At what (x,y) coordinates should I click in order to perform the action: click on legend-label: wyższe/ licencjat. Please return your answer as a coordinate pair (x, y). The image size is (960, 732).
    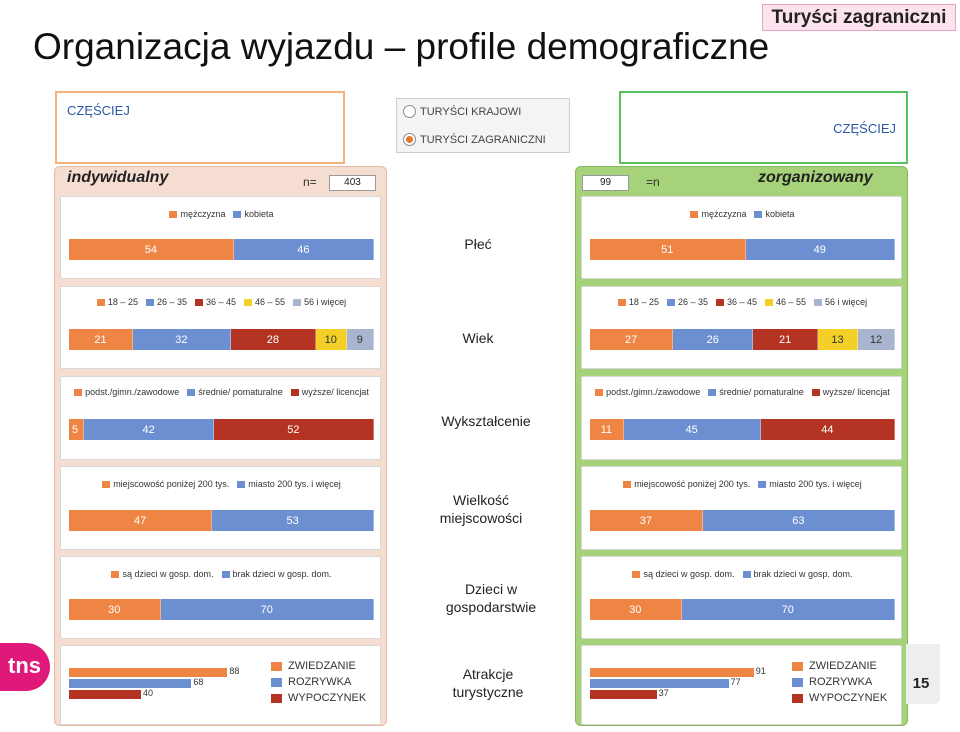
    Looking at the image, I should click on (856, 392).